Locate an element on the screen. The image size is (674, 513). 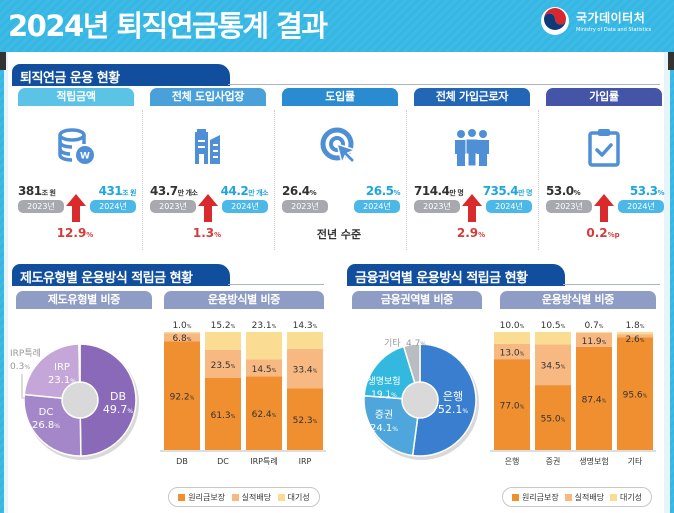
bar-value-label: 13.0% is located at coordinates (512, 353).